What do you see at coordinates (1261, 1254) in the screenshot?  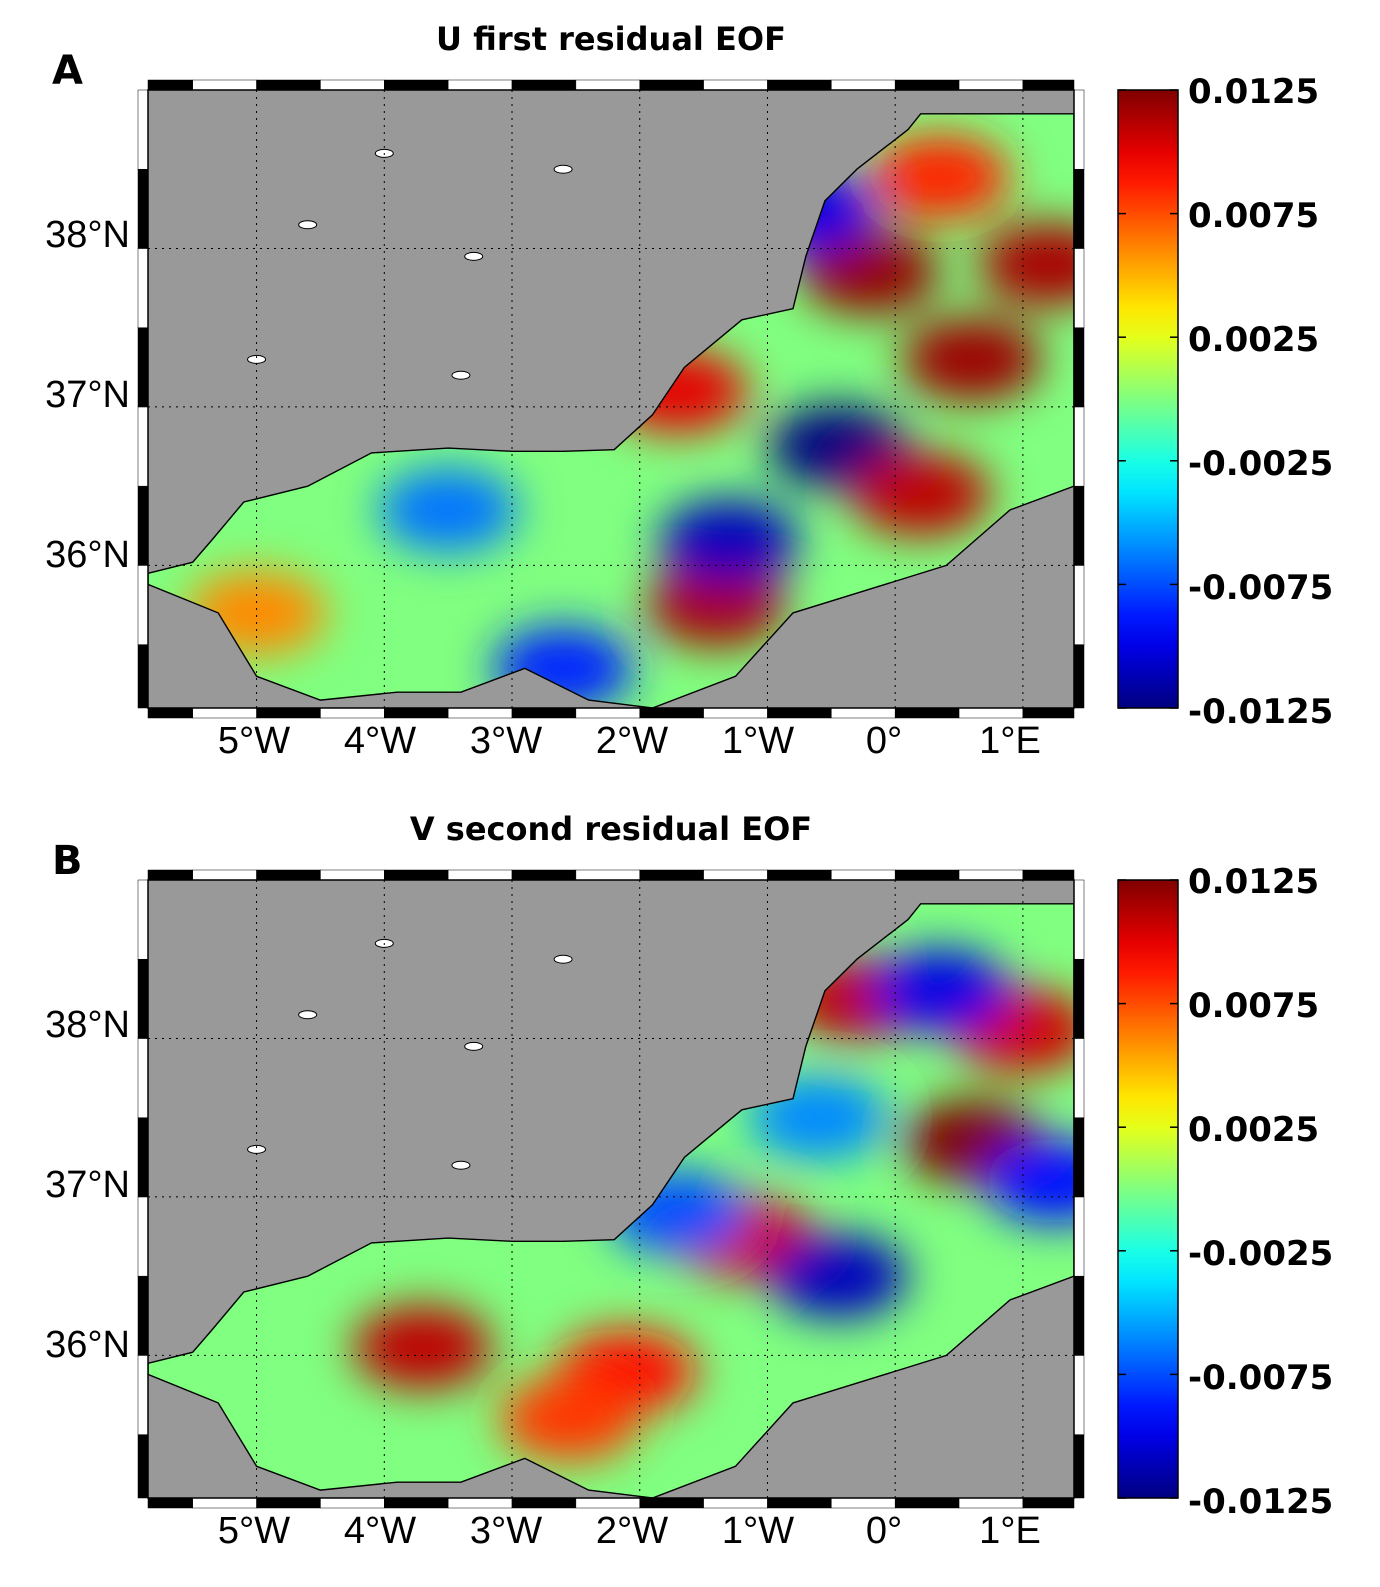 I see `colorbar-tick-label: -0.0025` at bounding box center [1261, 1254].